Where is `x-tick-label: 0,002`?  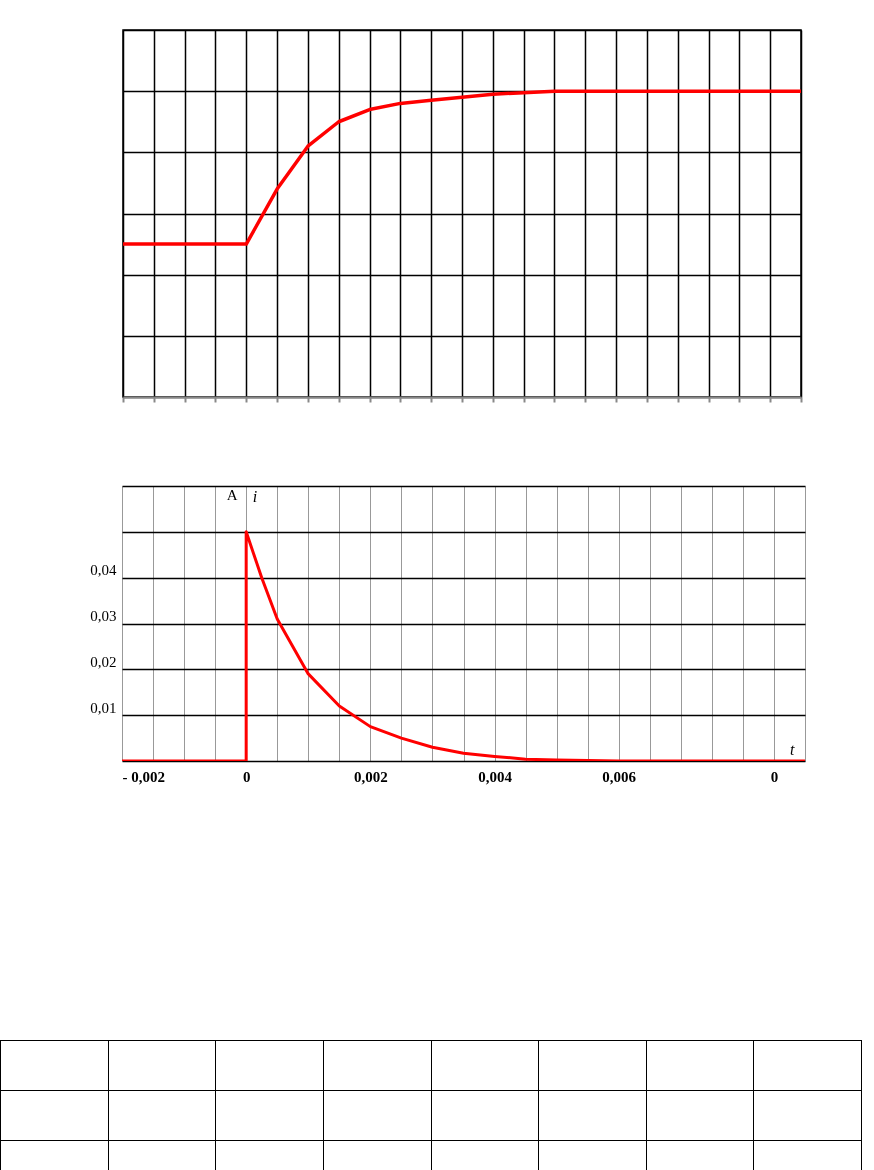 x-tick-label: 0,002 is located at coordinates (370, 776).